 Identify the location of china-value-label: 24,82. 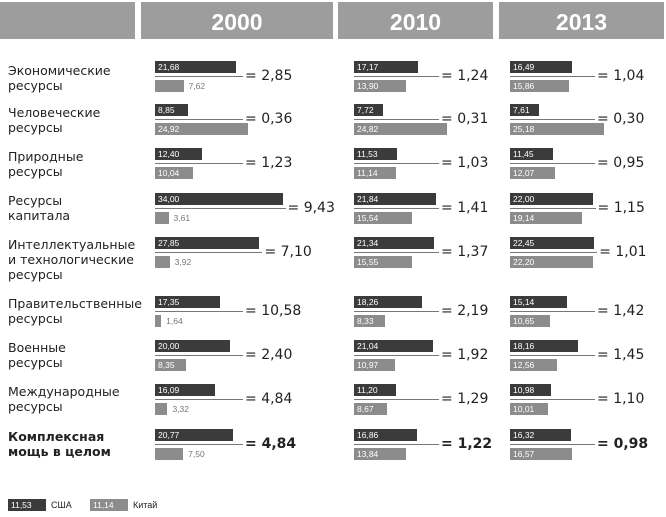
(368, 129).